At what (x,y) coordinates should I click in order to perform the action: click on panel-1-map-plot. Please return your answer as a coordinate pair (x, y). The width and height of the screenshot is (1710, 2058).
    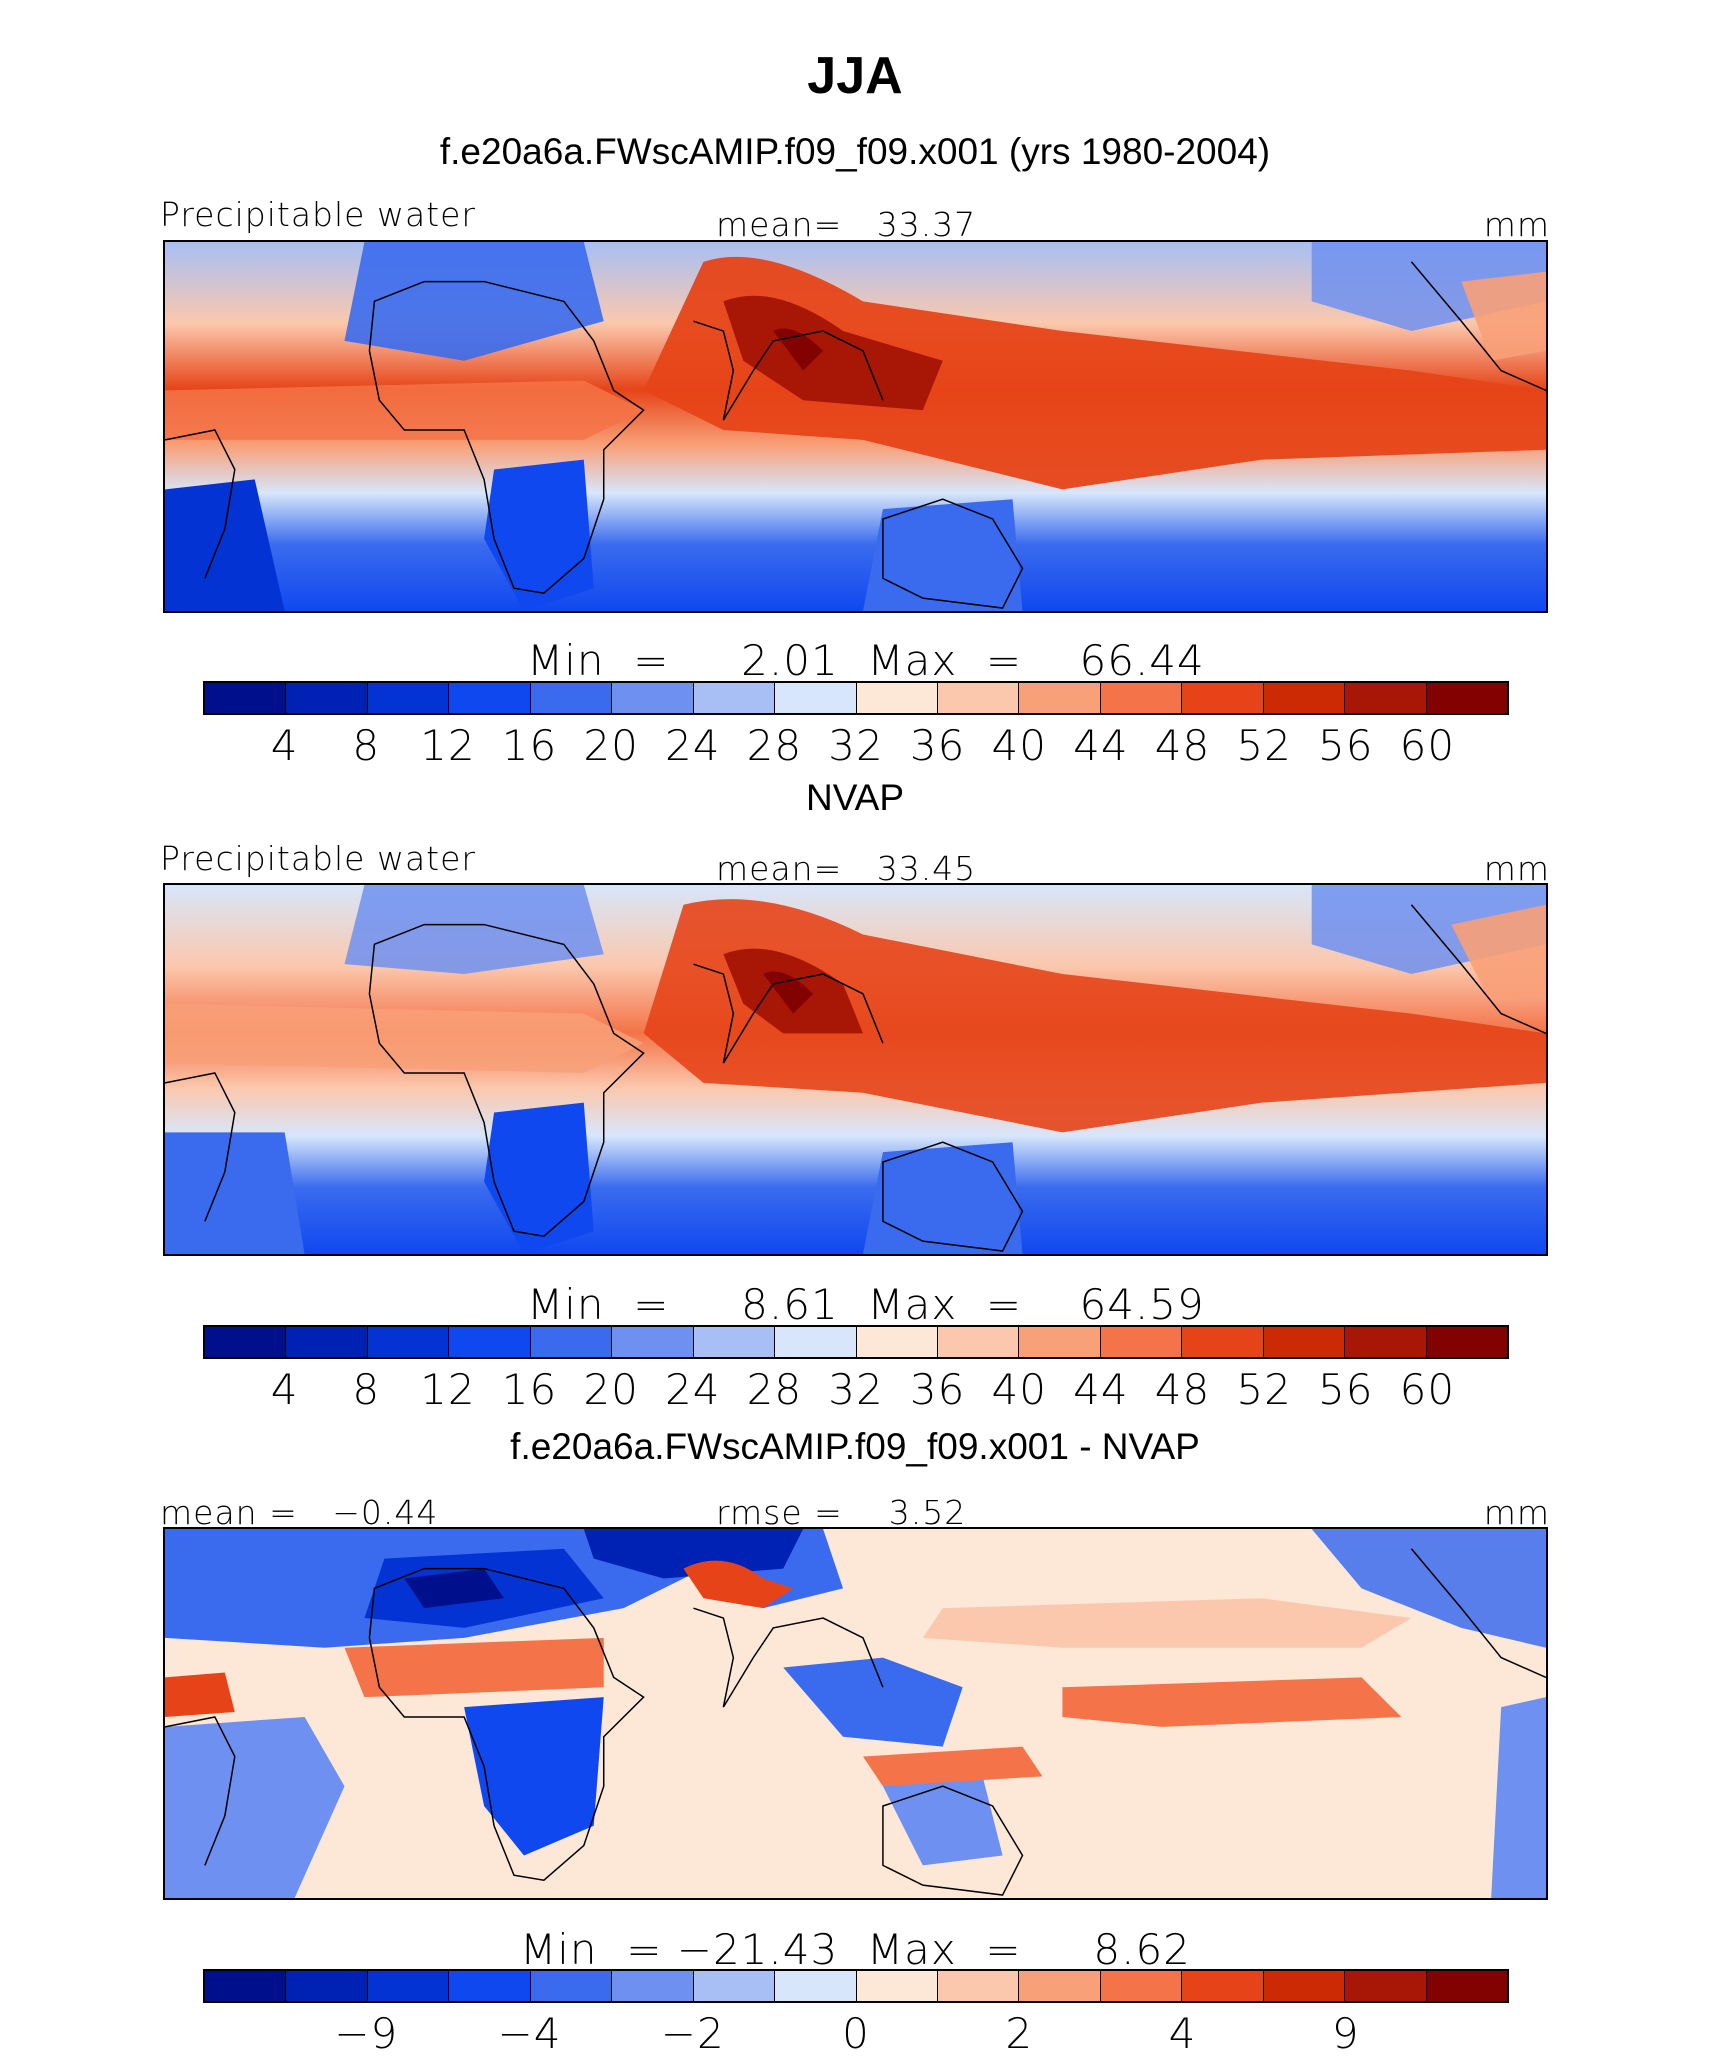
    Looking at the image, I should click on (855, 426).